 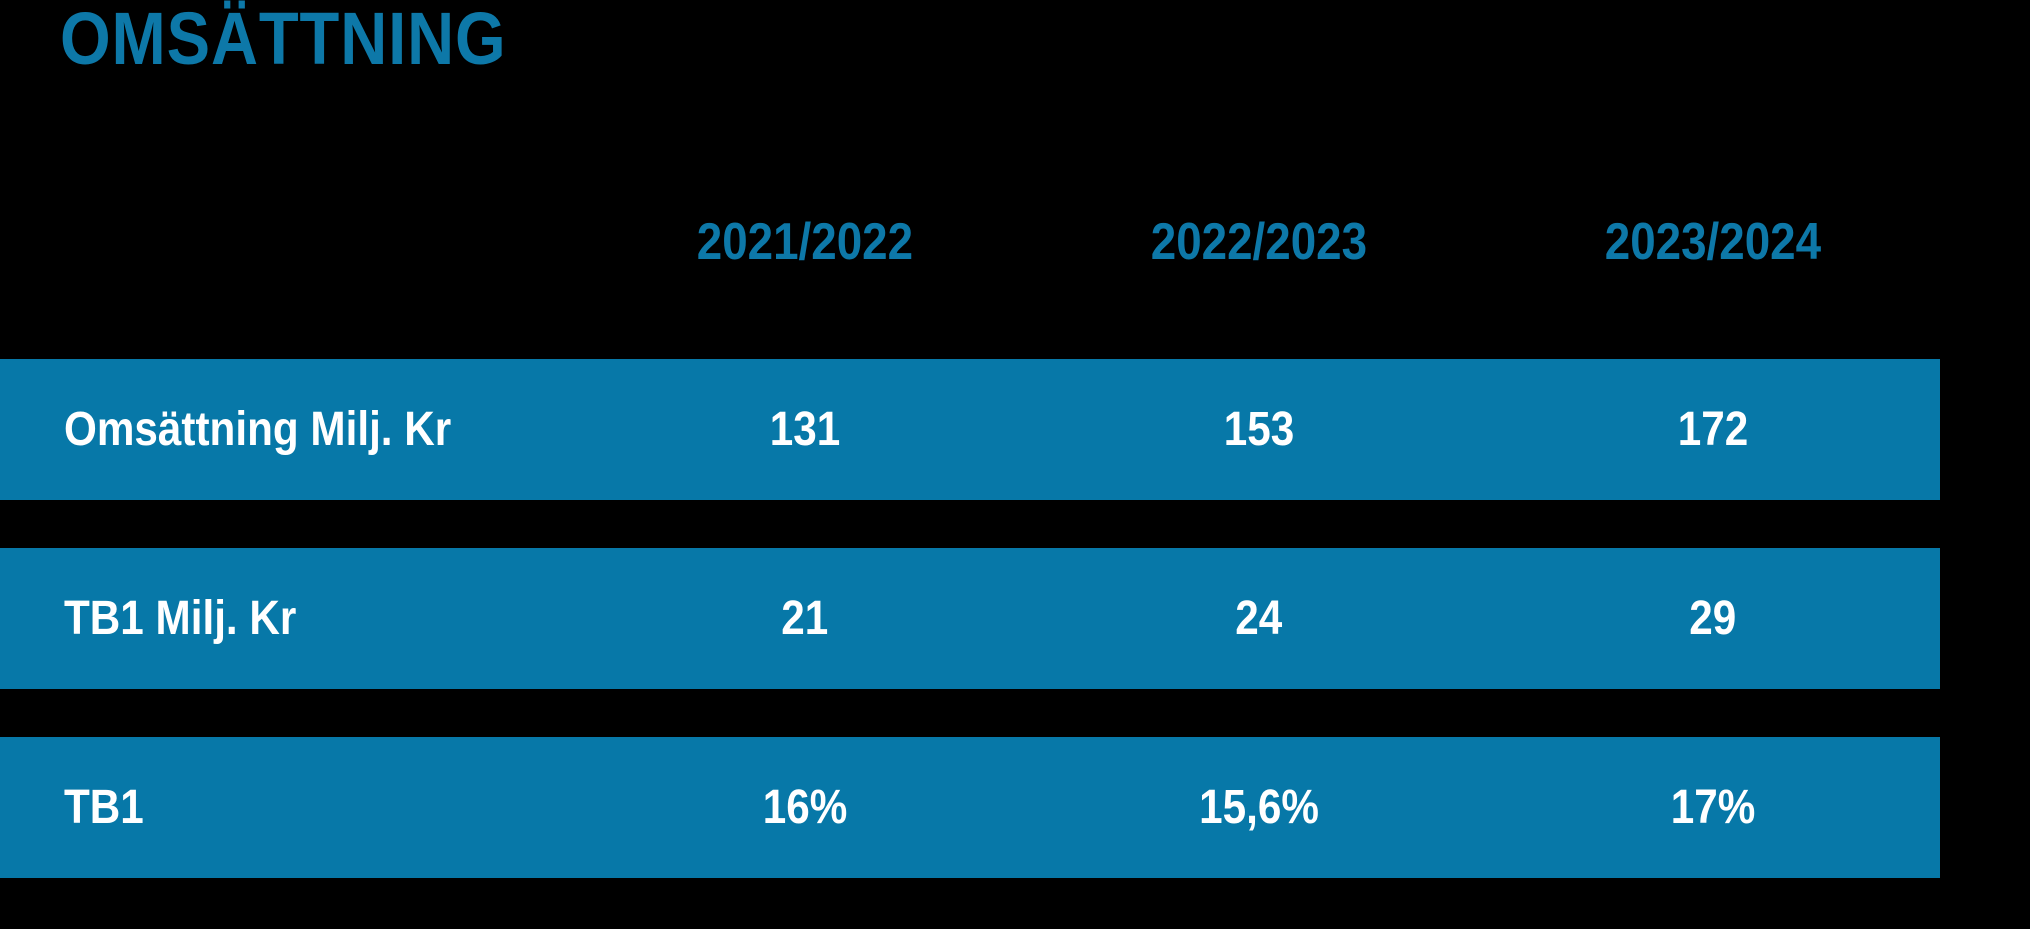 I want to click on column-header-2021-2022: 2021/2022, so click(x=805, y=242).